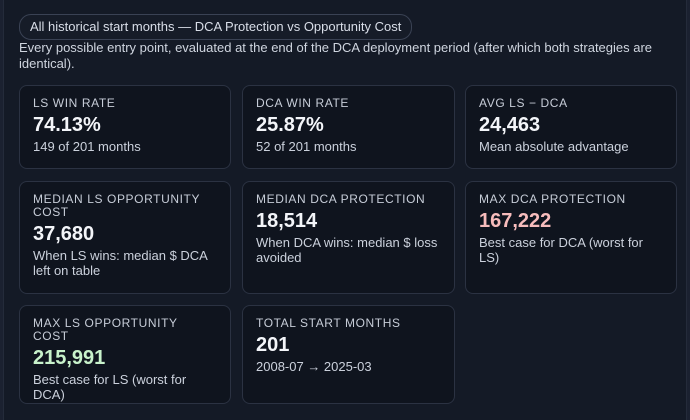  What do you see at coordinates (347, 250) in the screenshot?
I see `stat-subtext: When DCA wins: median $ loss avoided` at bounding box center [347, 250].